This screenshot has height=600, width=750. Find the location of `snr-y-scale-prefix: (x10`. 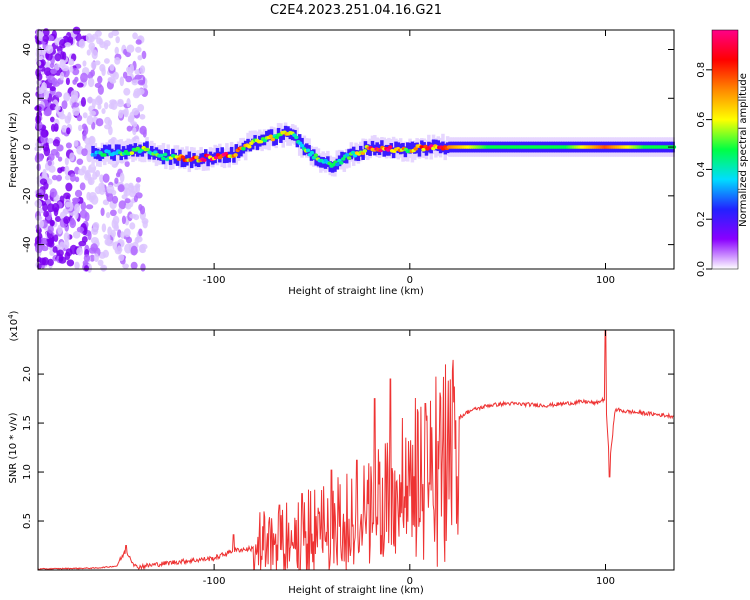

snr-y-scale-prefix: (x10 is located at coordinates (14, 330).